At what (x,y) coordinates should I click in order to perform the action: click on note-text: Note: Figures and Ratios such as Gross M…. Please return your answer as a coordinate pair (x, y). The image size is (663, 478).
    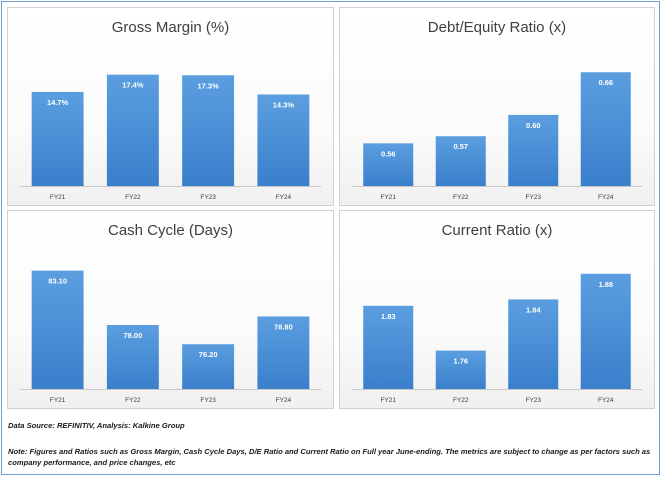
    Looking at the image, I should click on (329, 457).